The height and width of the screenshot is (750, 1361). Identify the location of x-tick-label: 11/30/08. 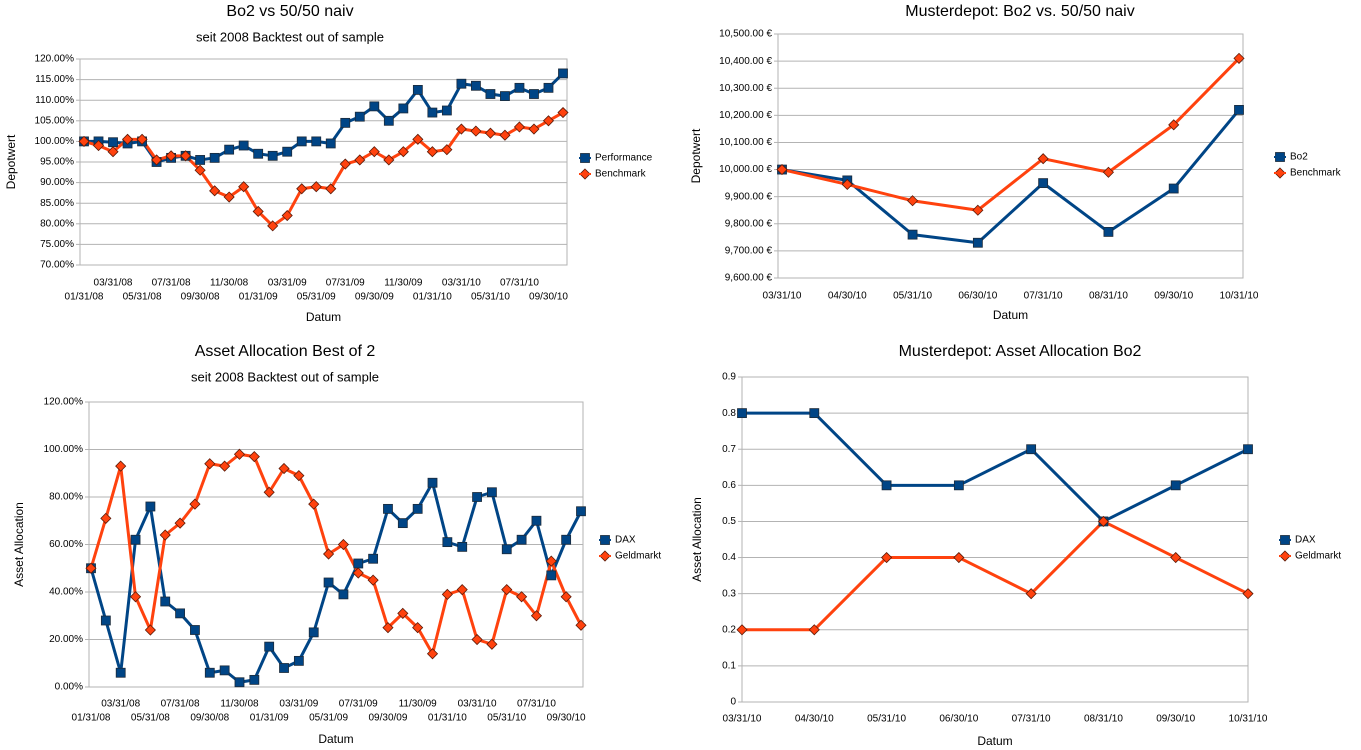
(229, 283).